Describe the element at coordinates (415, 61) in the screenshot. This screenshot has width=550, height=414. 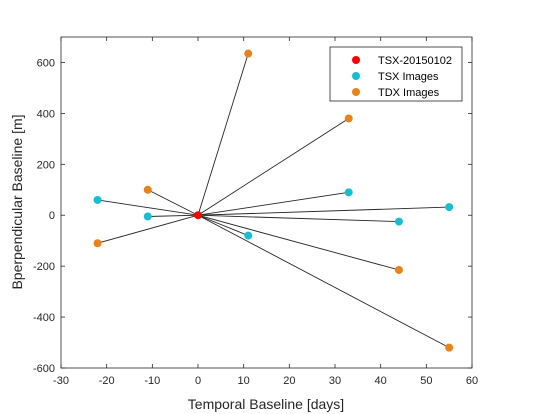
I see `legend-label-reference: TSX-20150102` at that location.